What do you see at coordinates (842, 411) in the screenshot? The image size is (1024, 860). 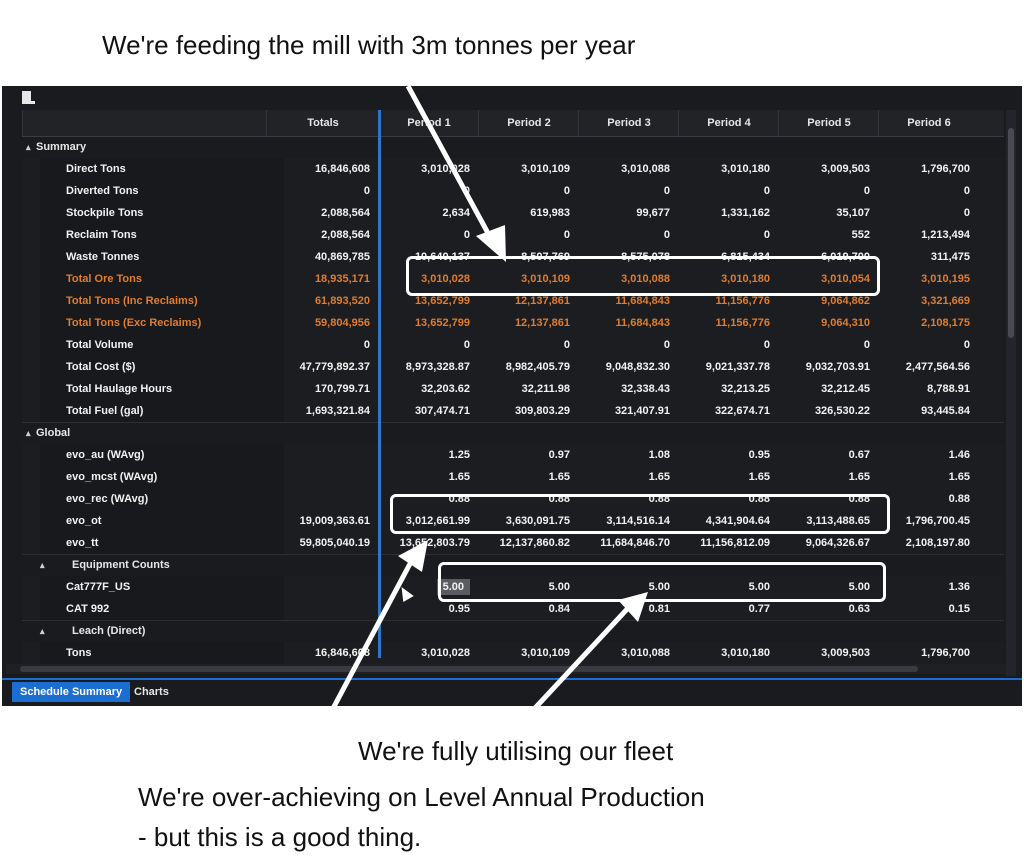 I see `table-cell: 326,530.22` at bounding box center [842, 411].